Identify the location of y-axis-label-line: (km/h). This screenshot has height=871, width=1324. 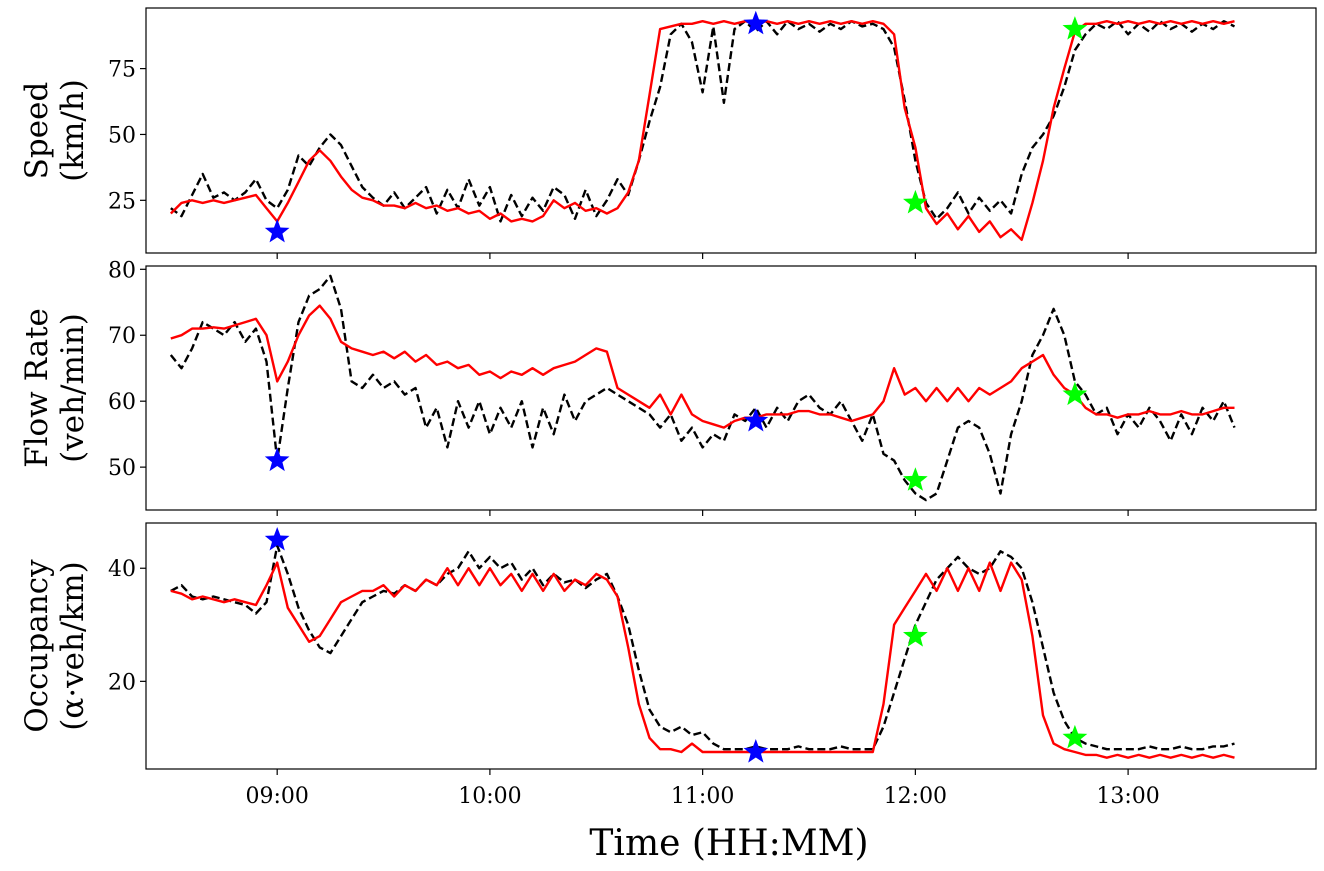
(73, 130).